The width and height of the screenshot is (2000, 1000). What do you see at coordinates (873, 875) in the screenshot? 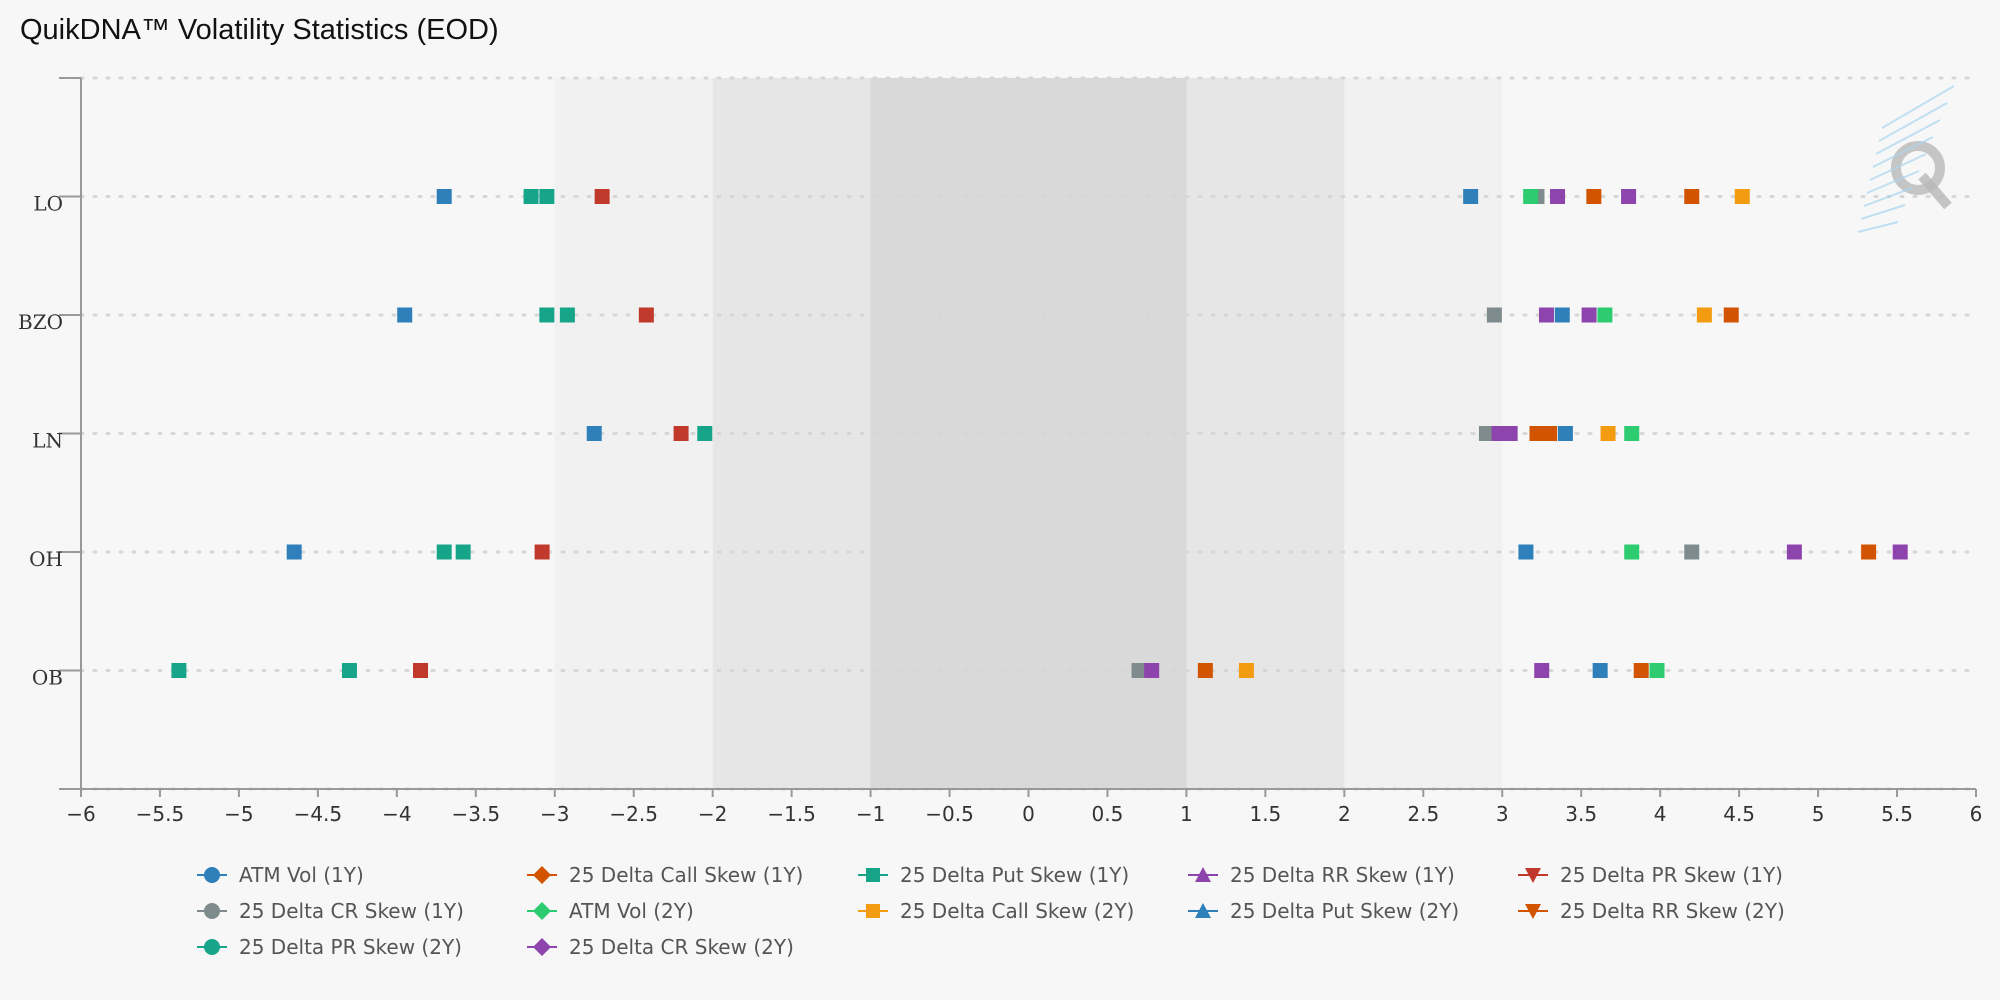
I see `legend-symbol-square` at bounding box center [873, 875].